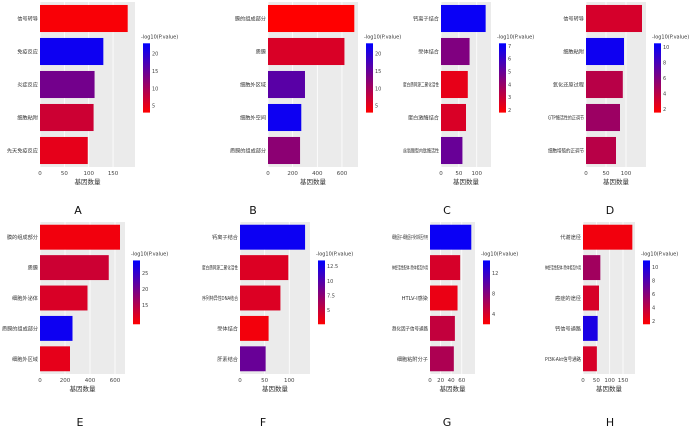  I want to click on legend-tick-label: 12, so click(495, 274).